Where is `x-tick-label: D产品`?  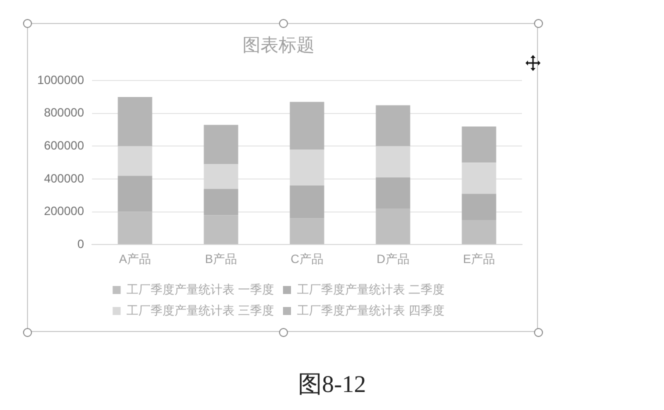
x-tick-label: D产品 is located at coordinates (393, 259).